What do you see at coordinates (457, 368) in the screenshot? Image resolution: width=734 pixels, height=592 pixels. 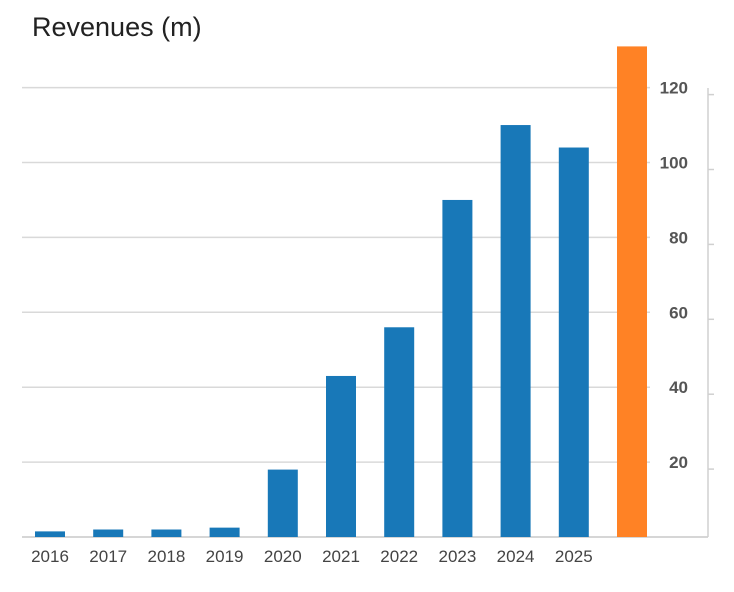 I see `bar-2023` at bounding box center [457, 368].